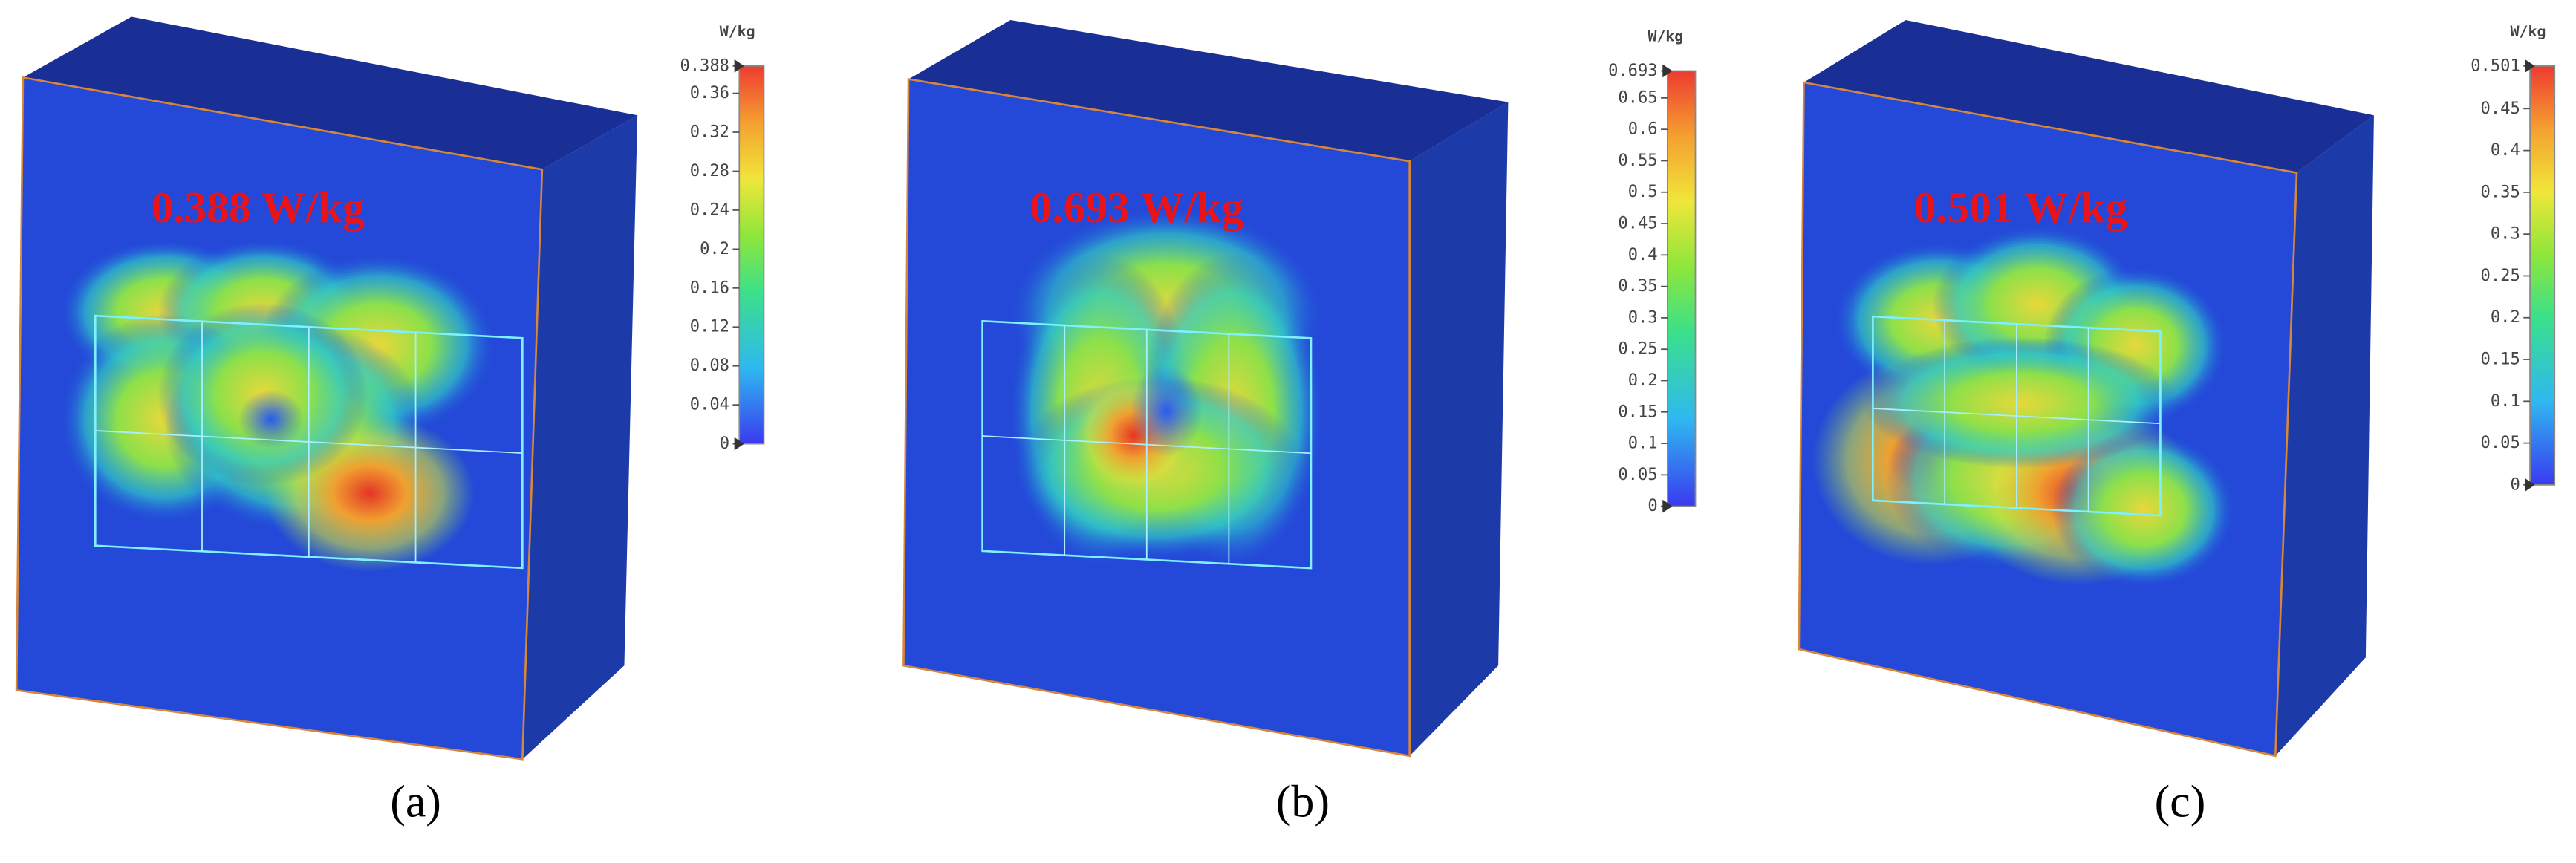 The width and height of the screenshot is (2576, 863). I want to click on colorbar-tick-label: 0.693, so click(1633, 70).